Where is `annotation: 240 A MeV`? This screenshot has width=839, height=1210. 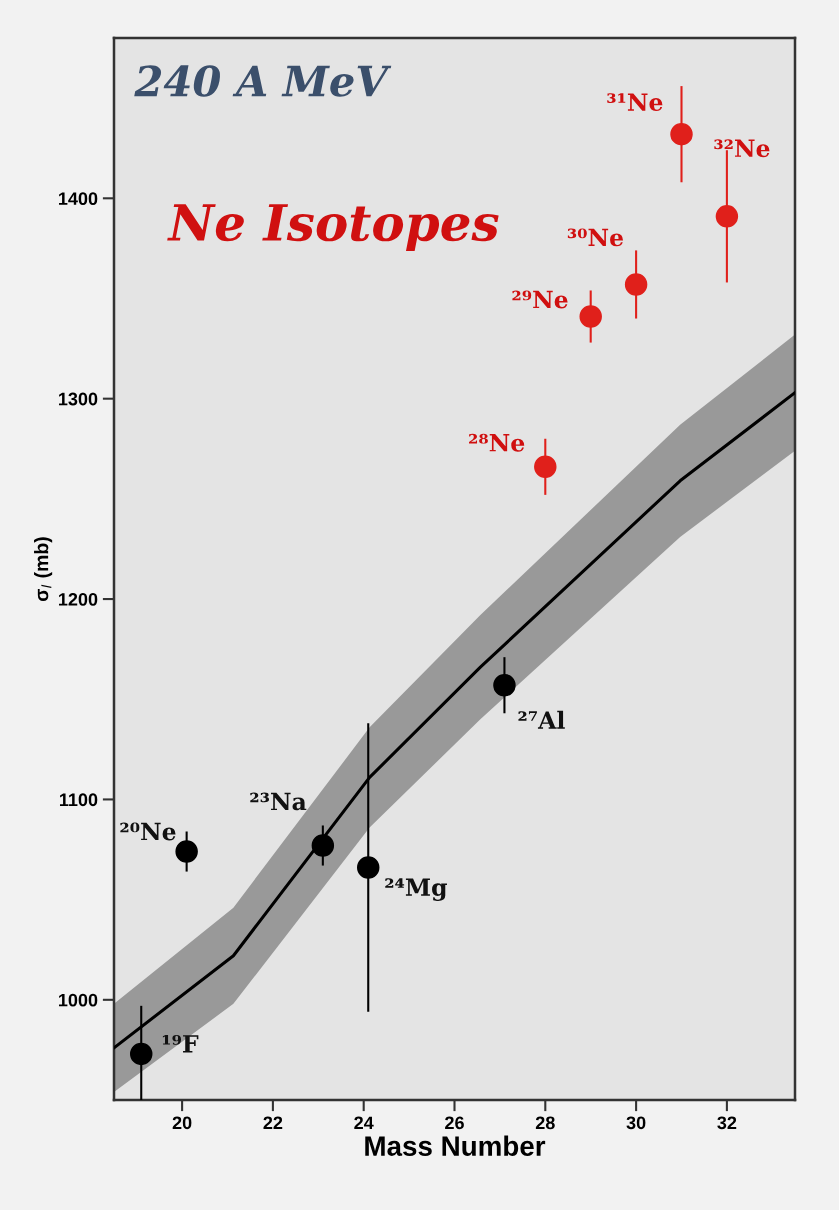 annotation: 240 A MeV is located at coordinates (263, 81).